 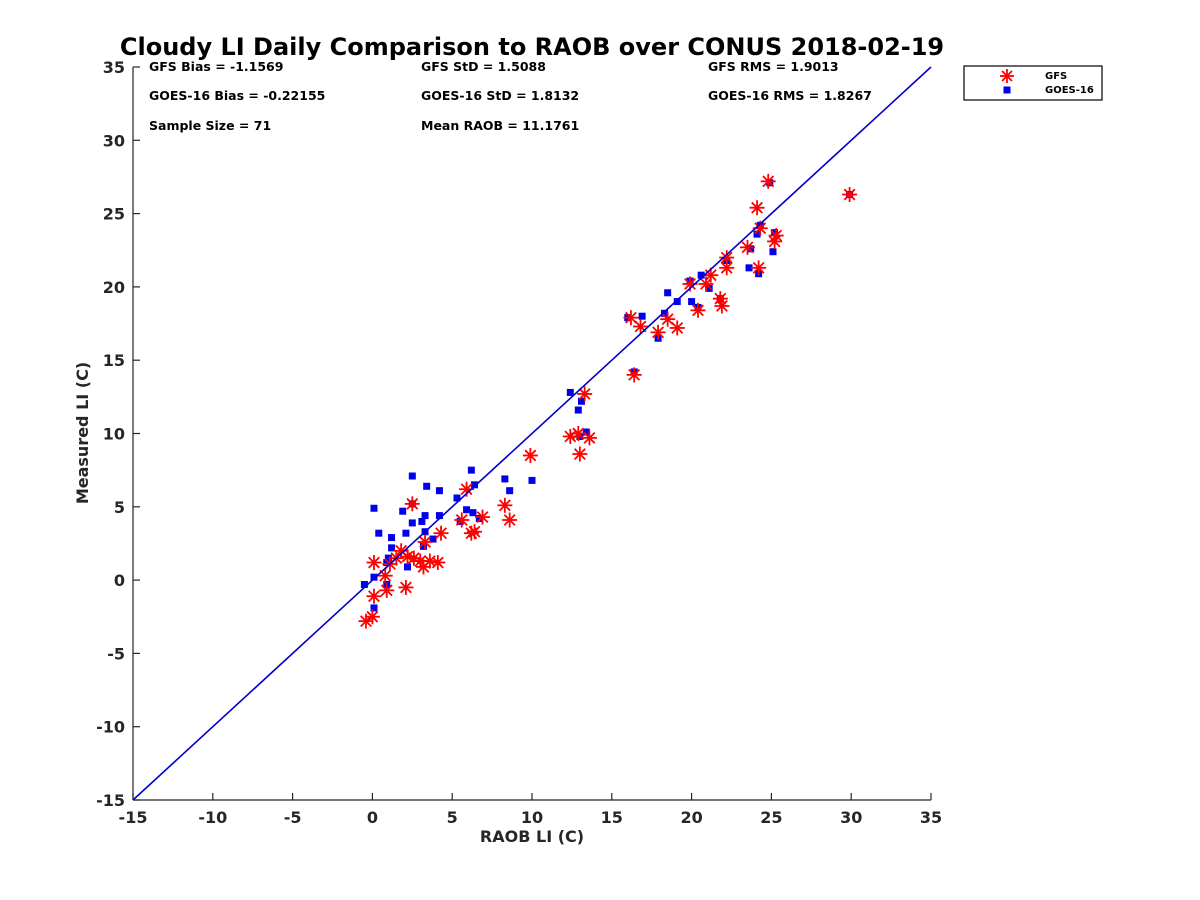 I want to click on x-tick-label: 20, so click(x=691, y=817).